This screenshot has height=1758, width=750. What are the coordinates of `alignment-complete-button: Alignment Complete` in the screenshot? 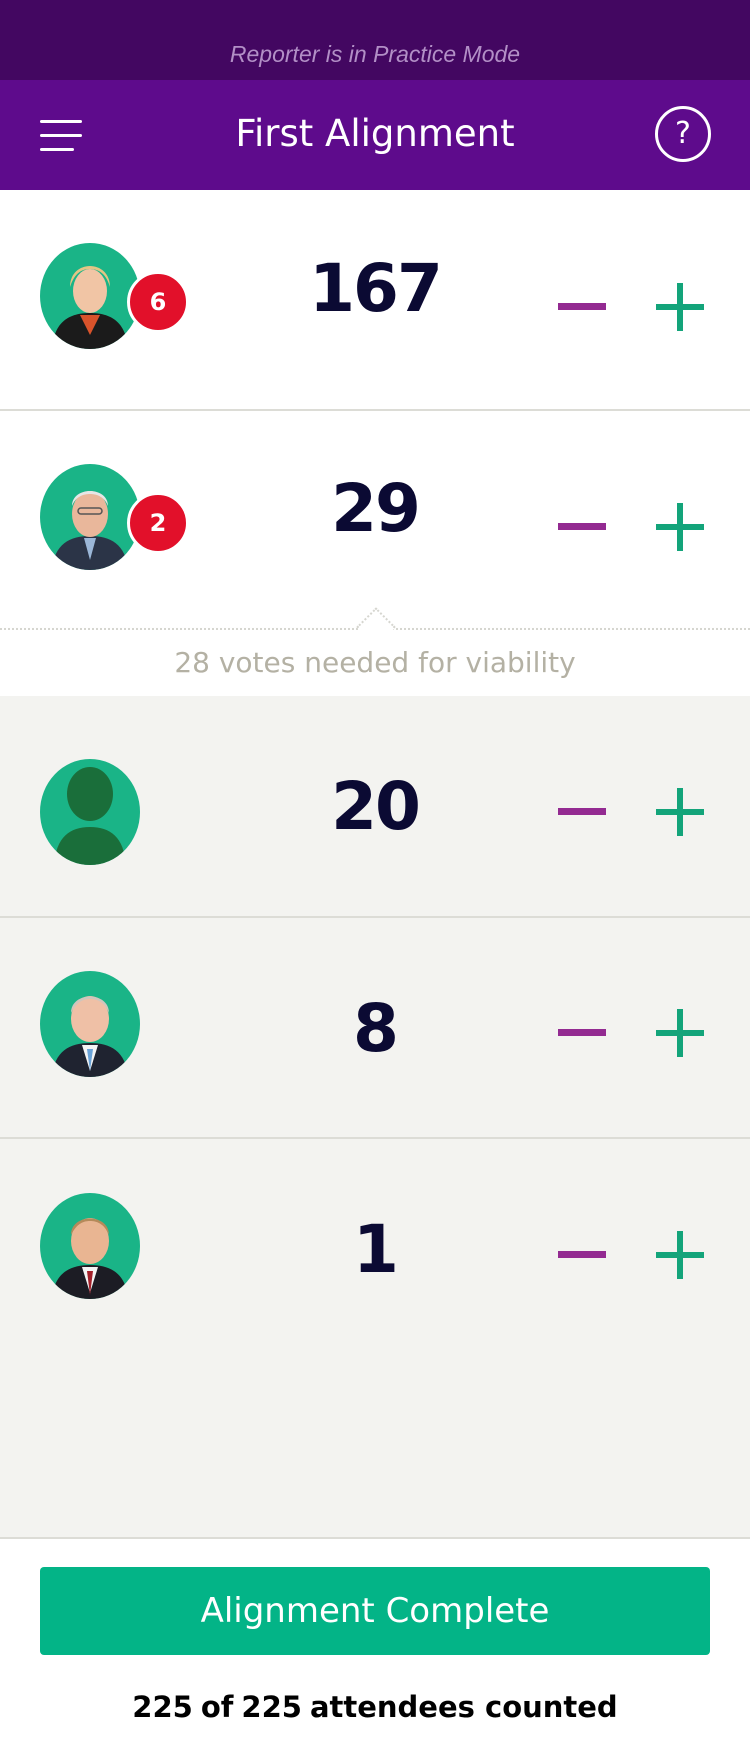 It's located at (375, 1611).